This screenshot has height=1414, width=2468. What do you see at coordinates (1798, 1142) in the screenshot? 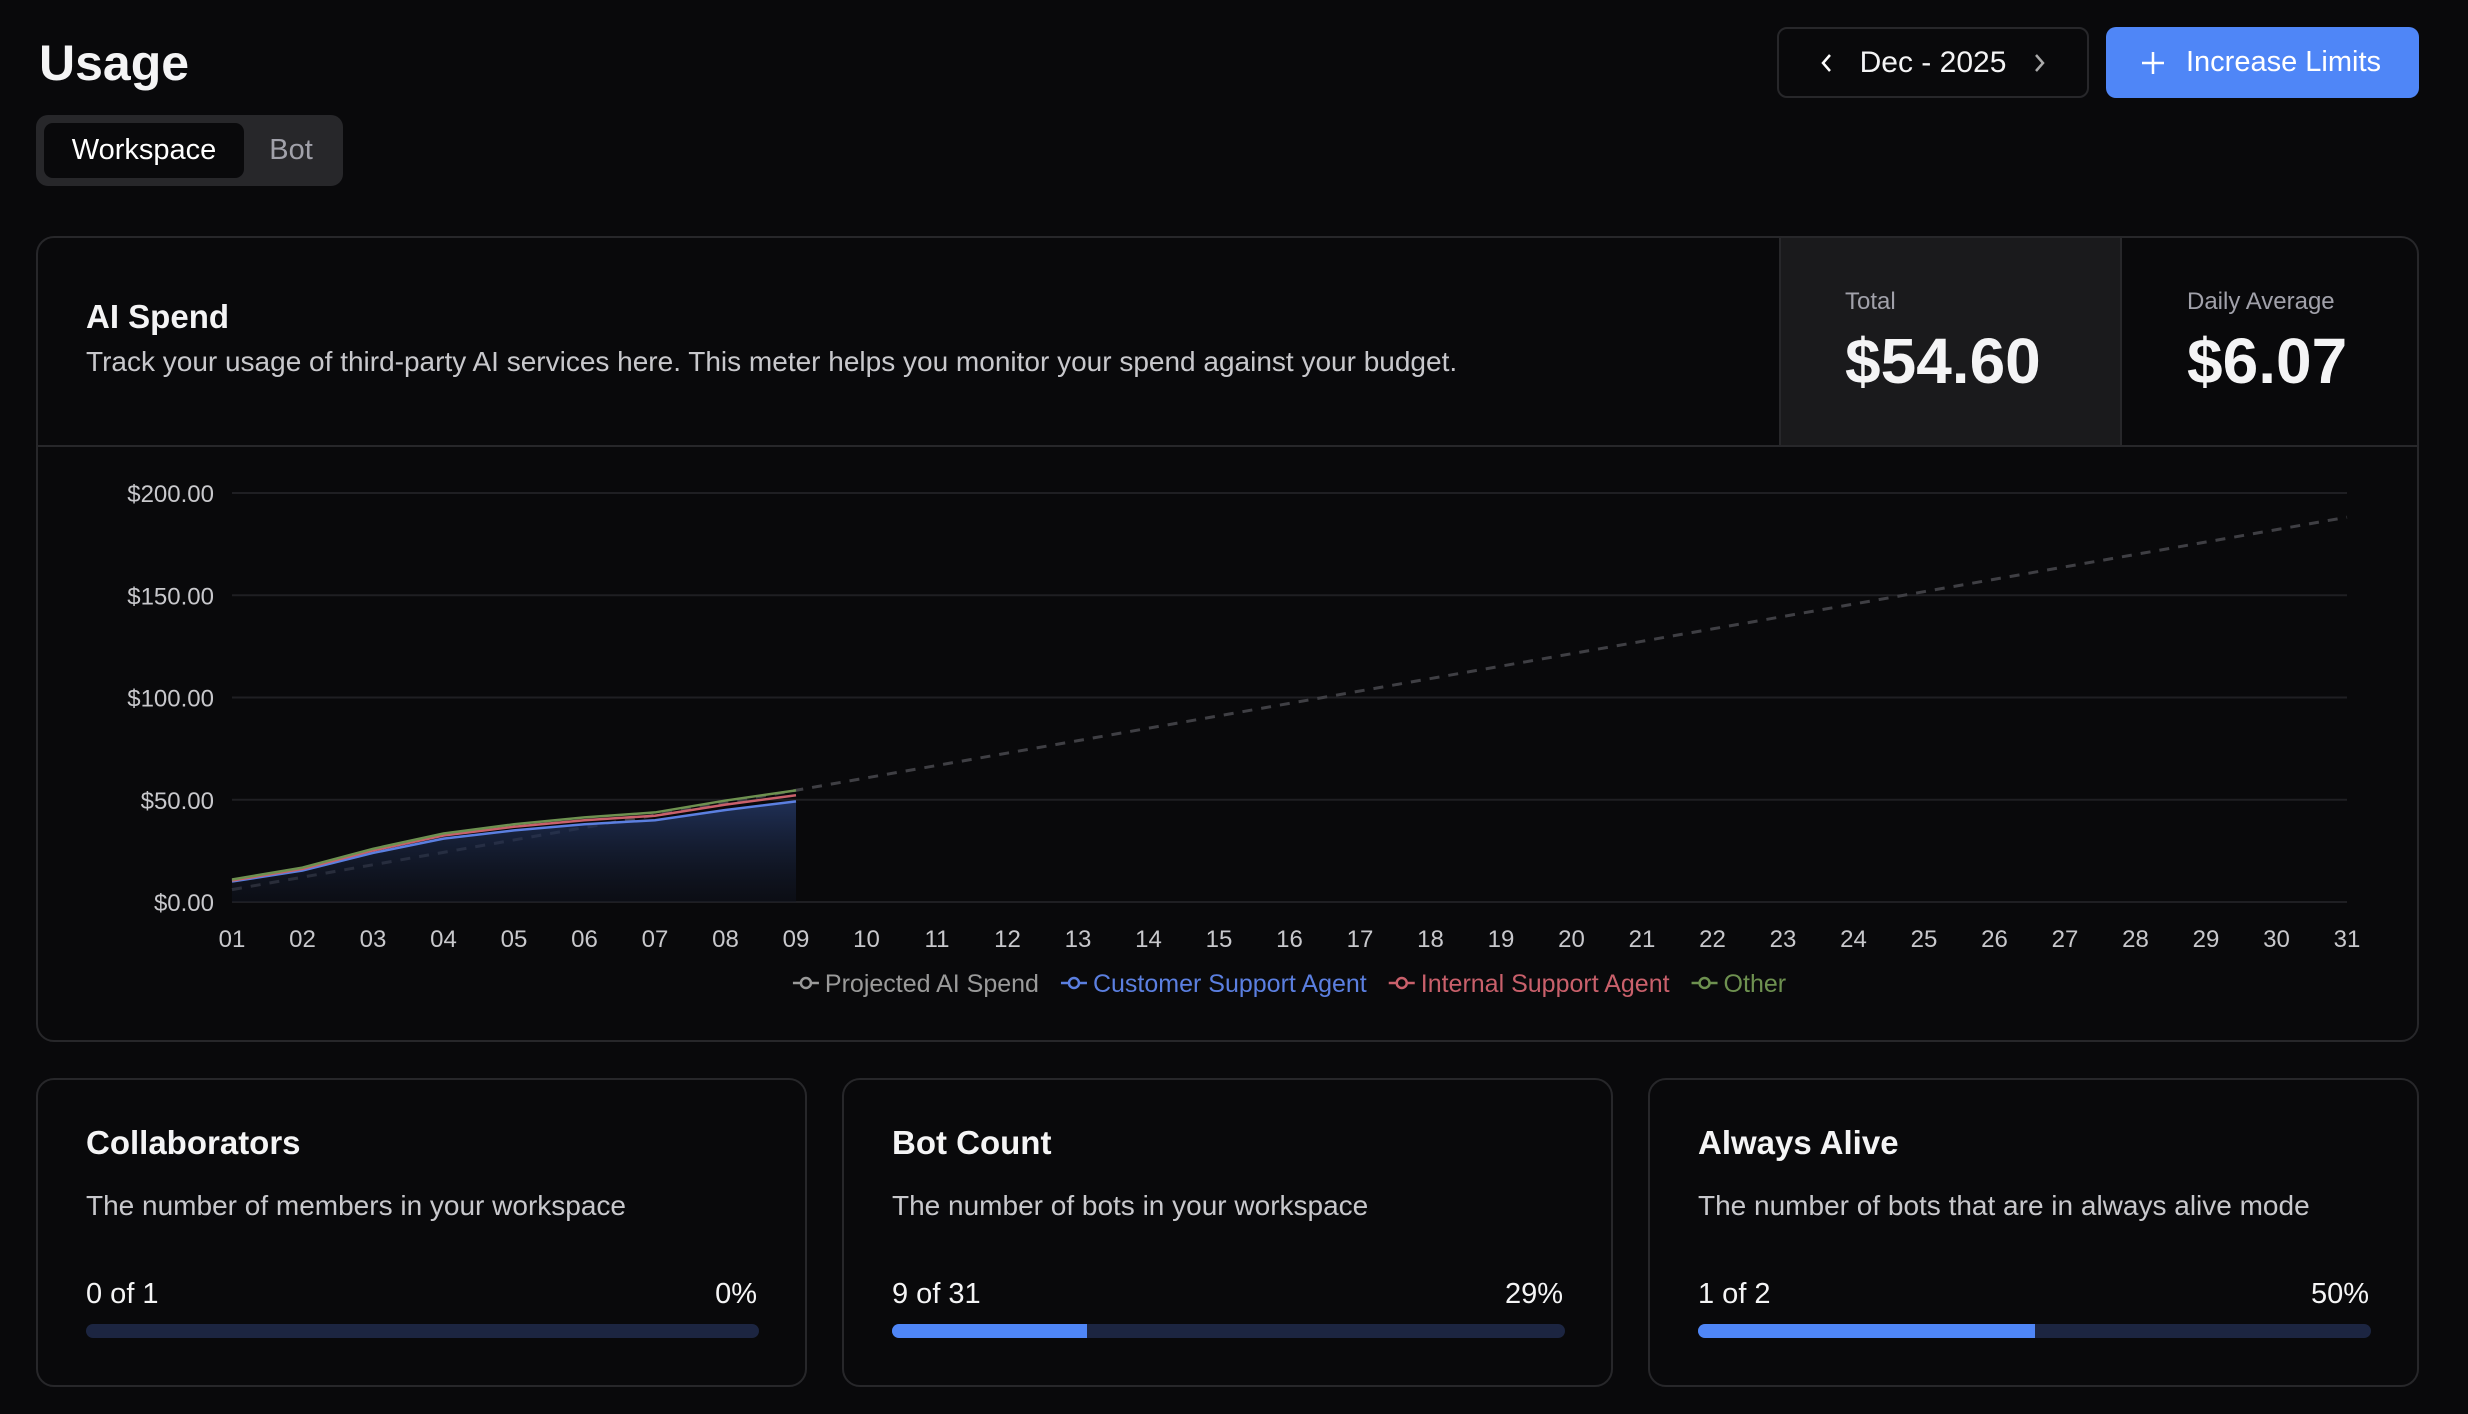
I see `card-title: Always Alive` at bounding box center [1798, 1142].